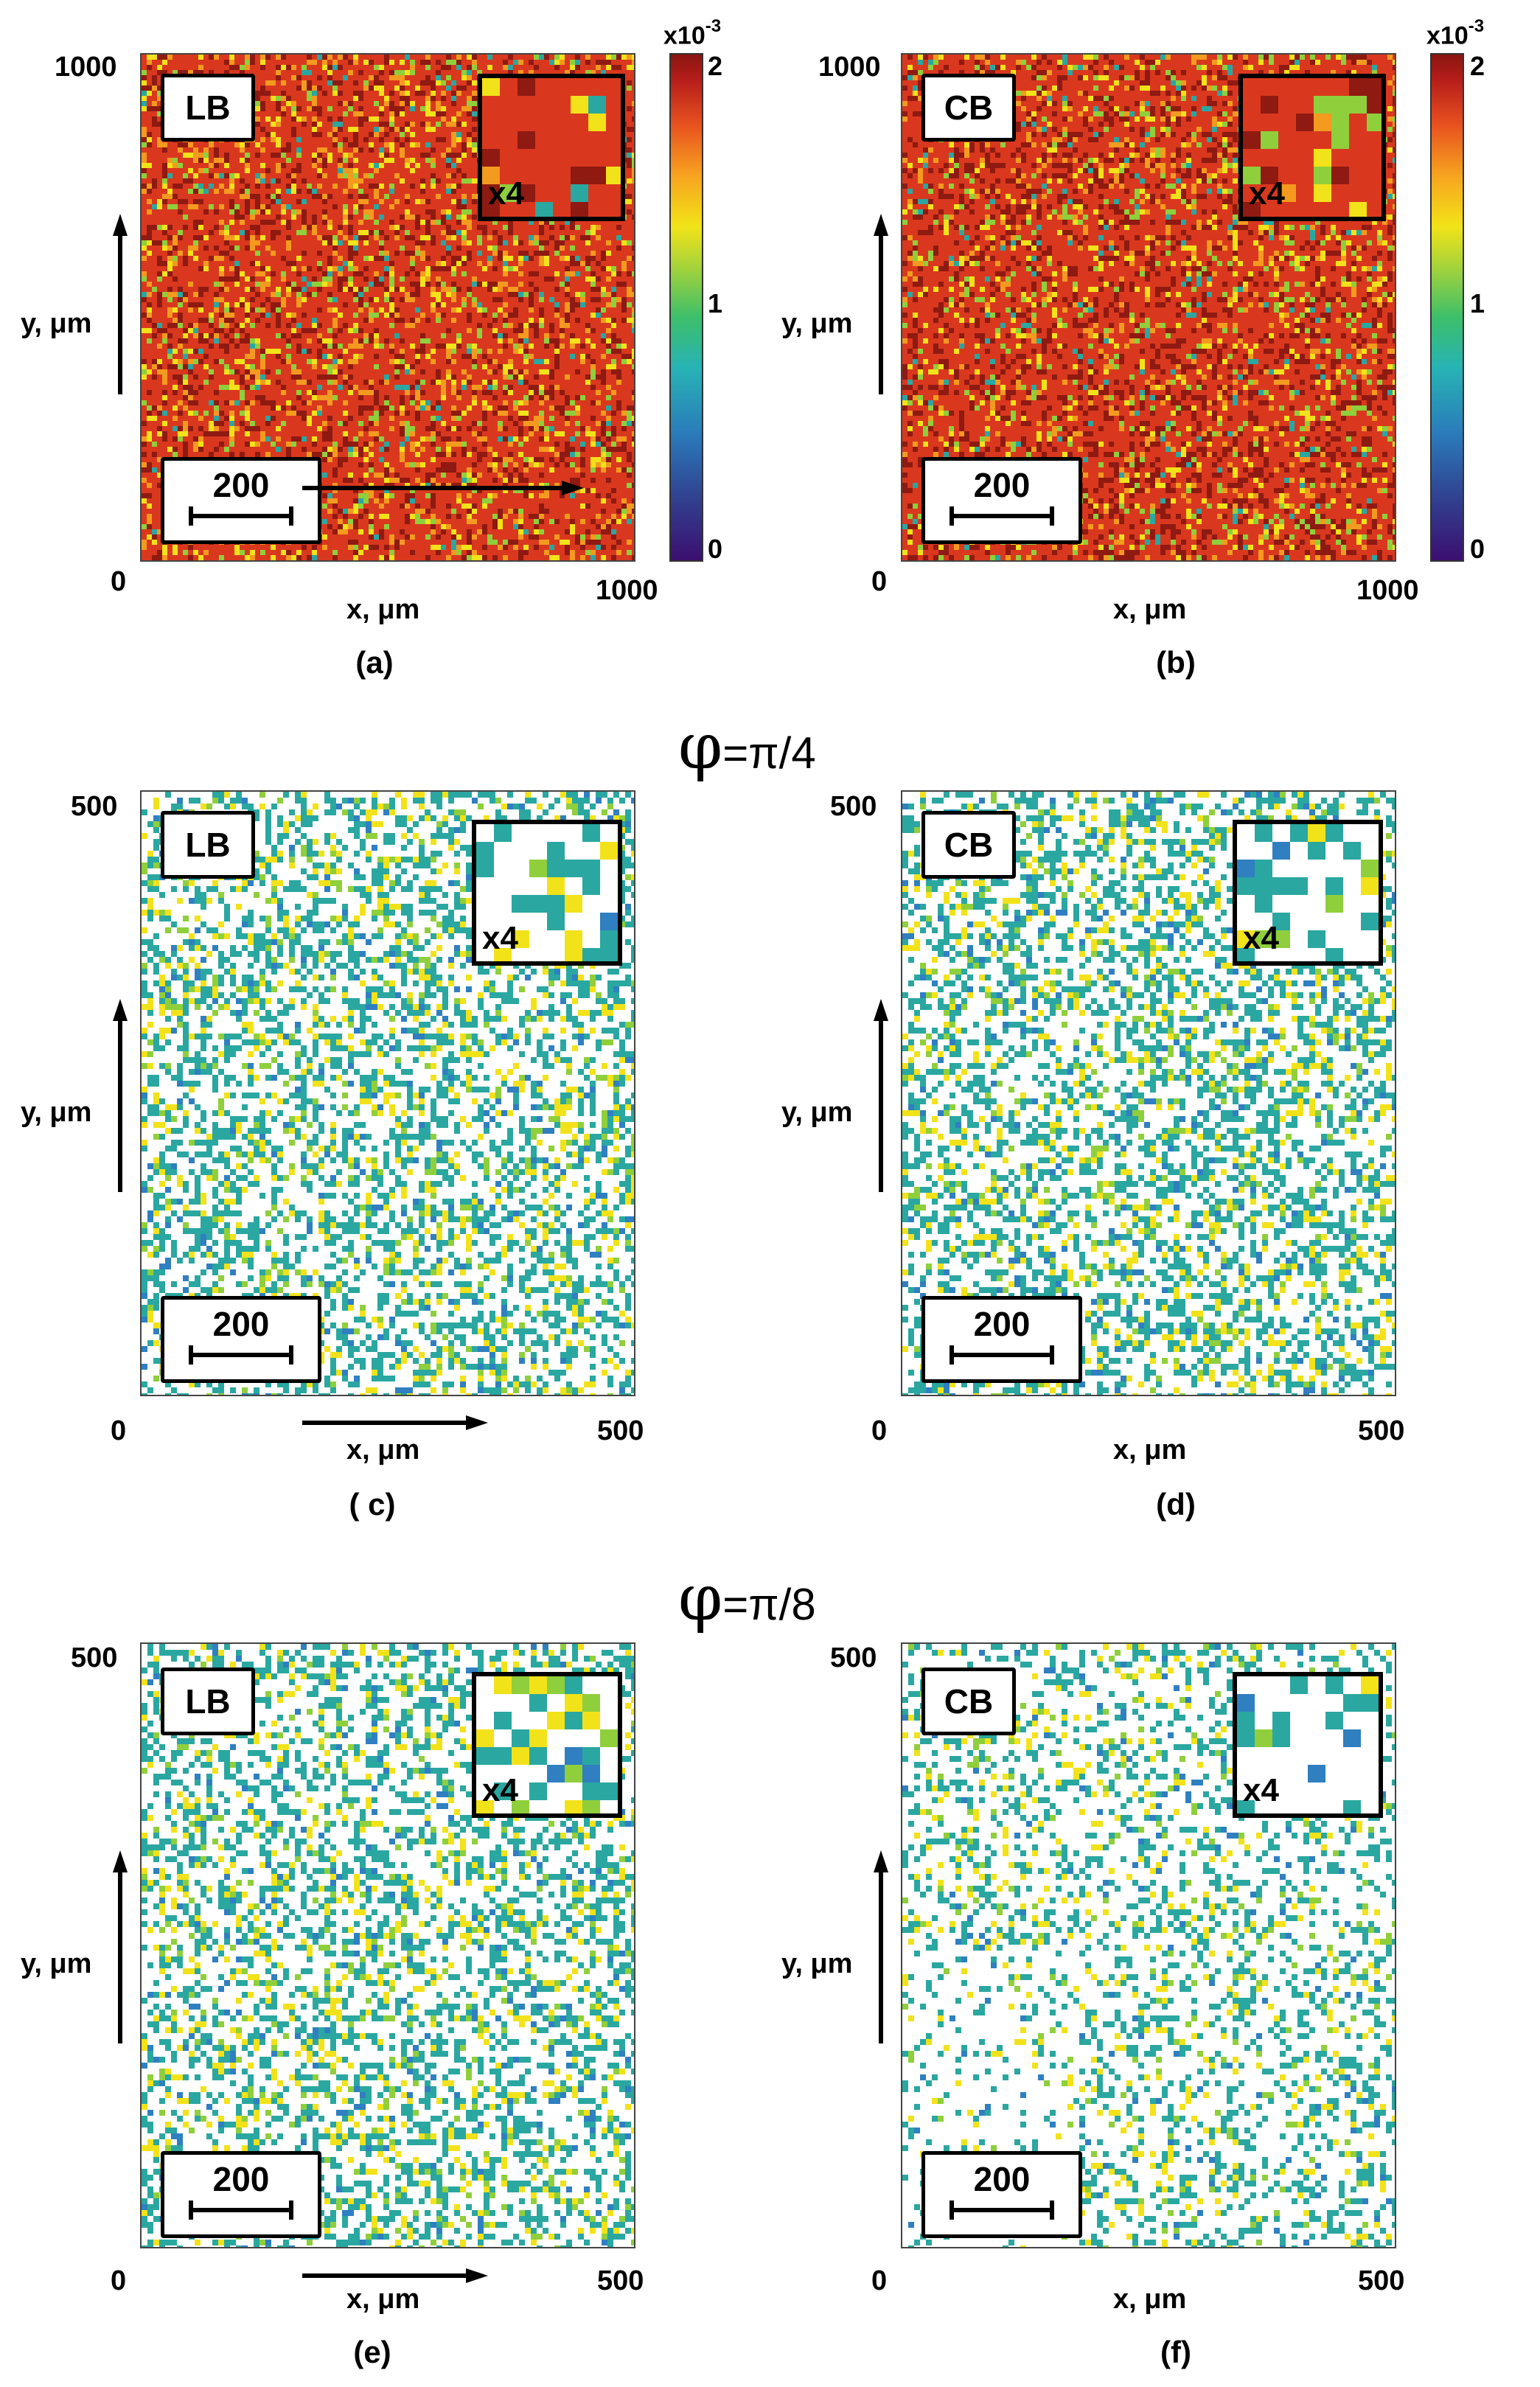  I want to click on multiplier-base: x10, so click(1447, 35).